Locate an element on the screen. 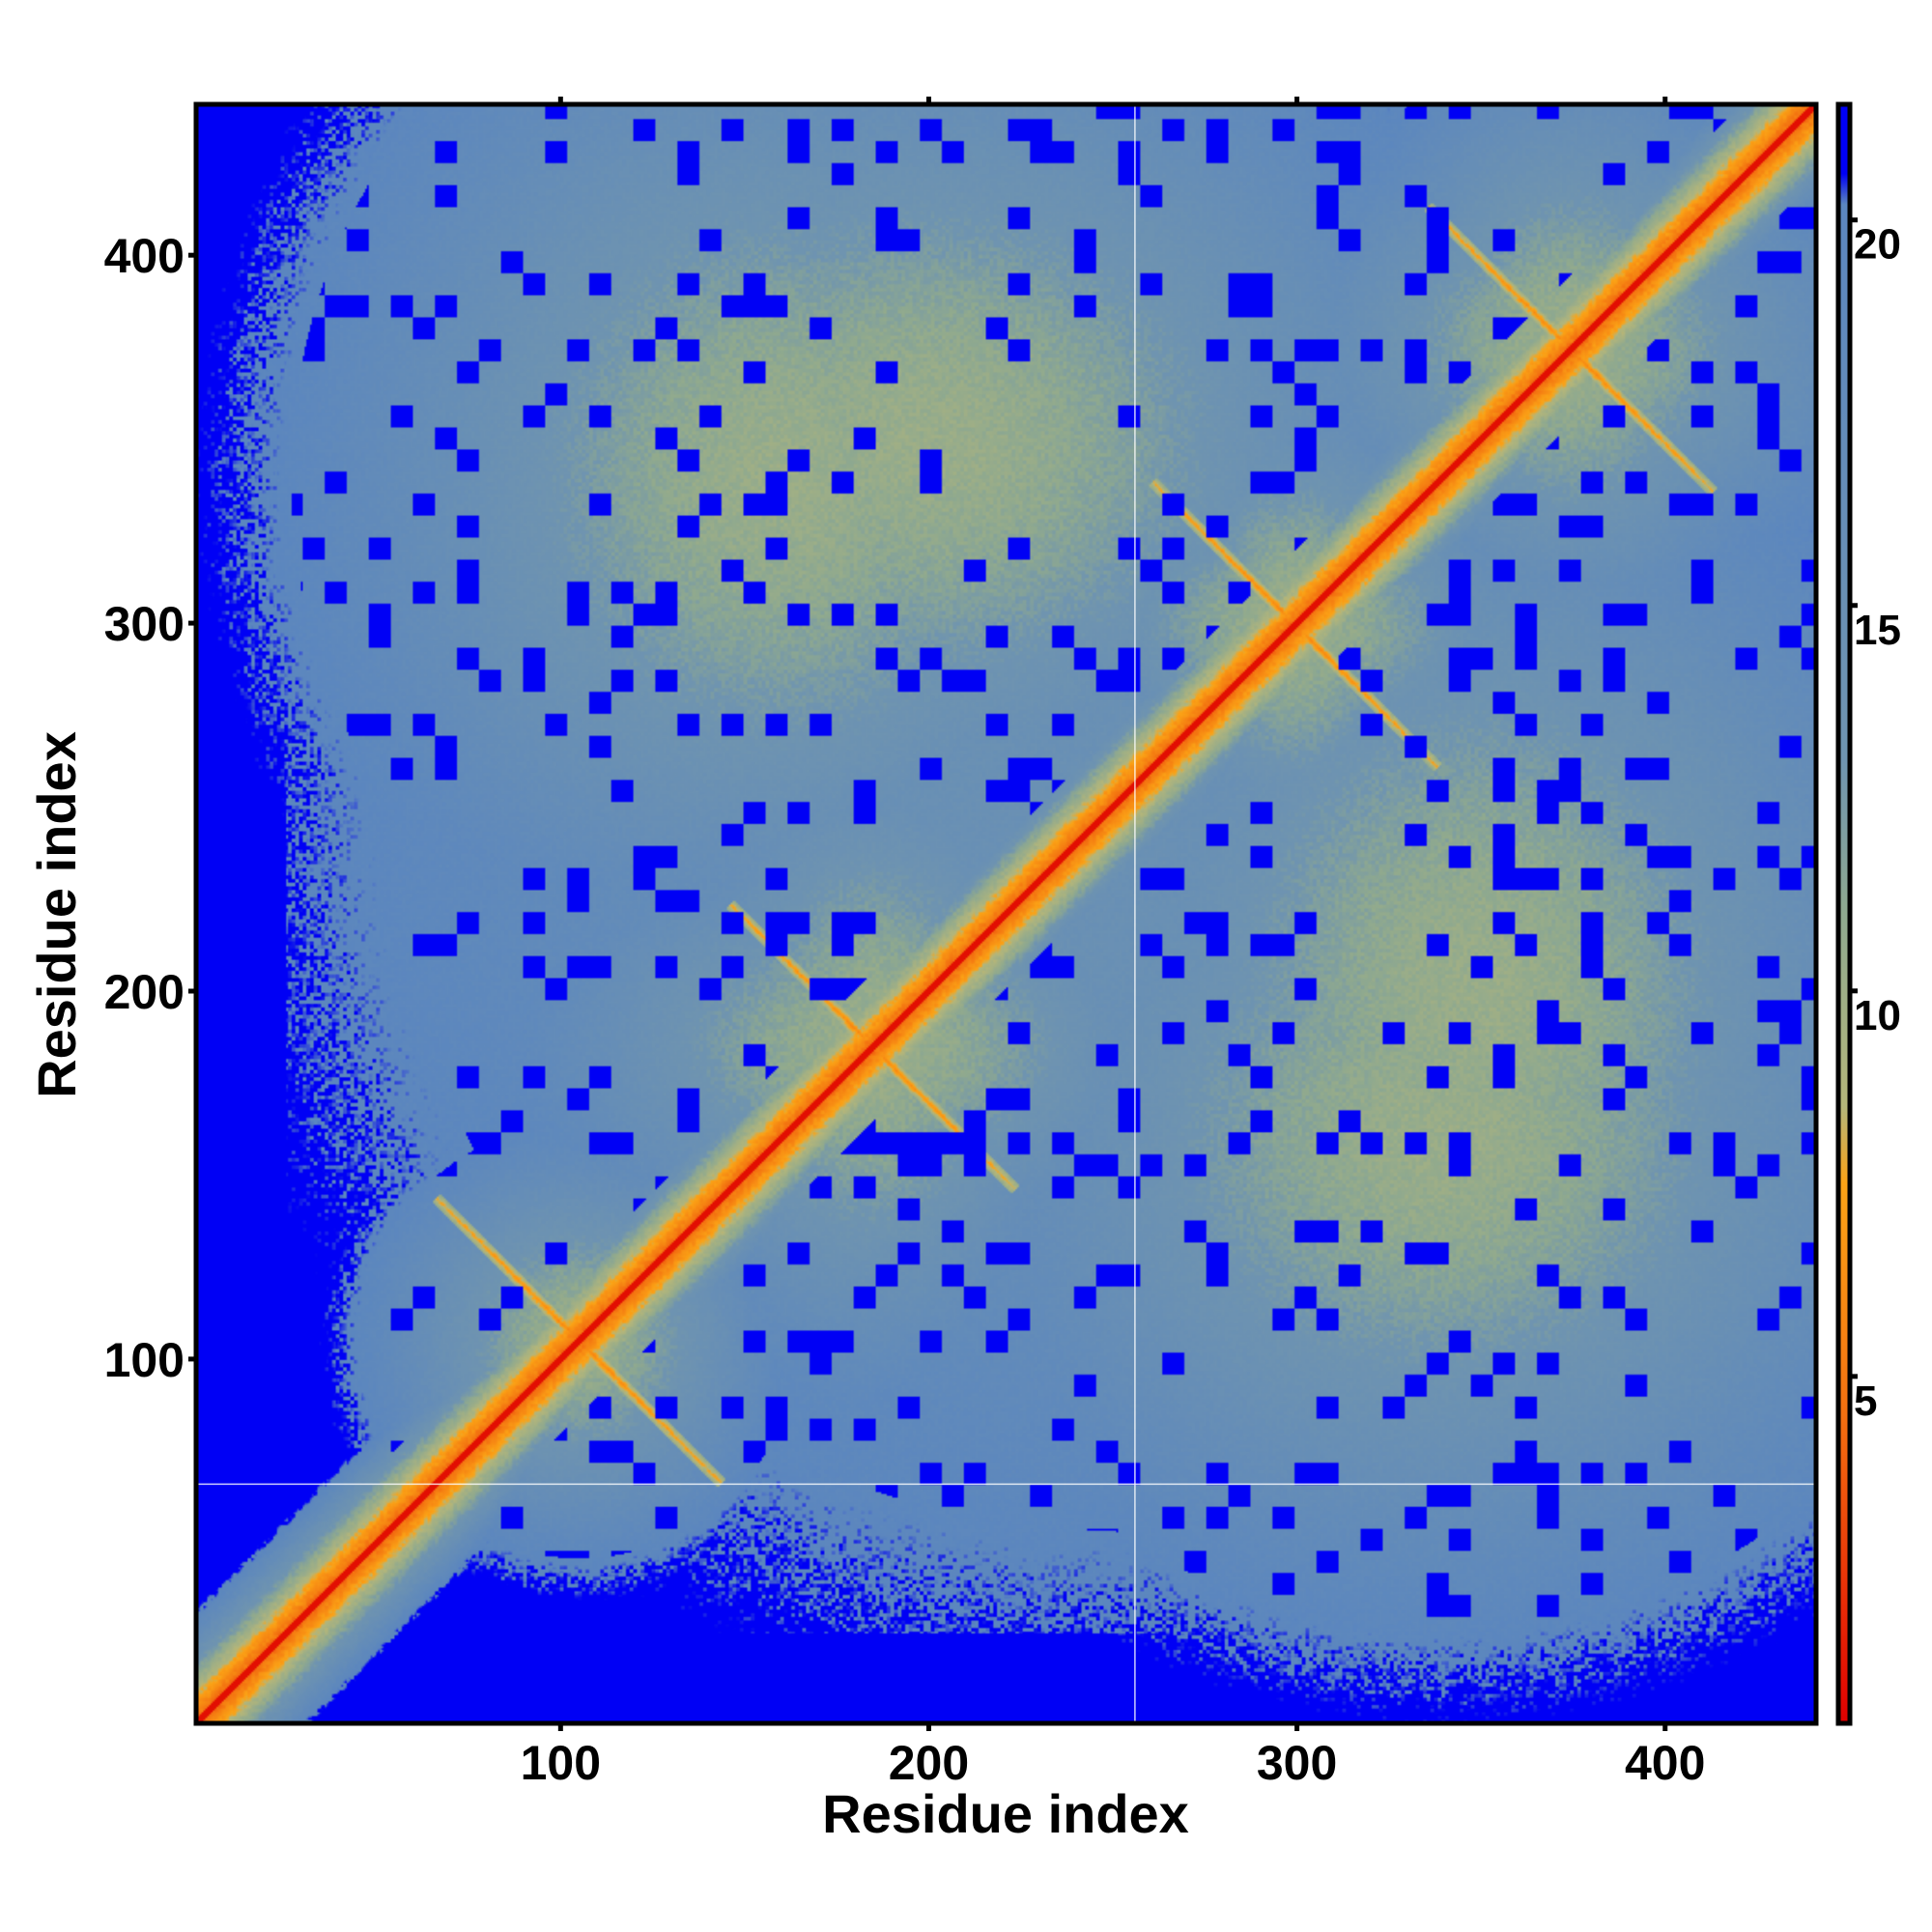 This screenshot has width=1932, height=1932. x-tick-label: 200 is located at coordinates (929, 1763).